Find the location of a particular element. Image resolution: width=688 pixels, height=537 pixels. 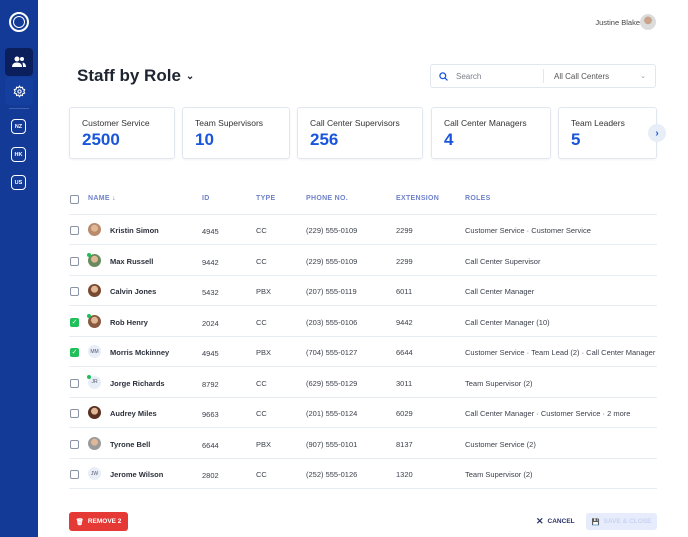

staff-phone: (207) 555-0119 is located at coordinates (331, 291).